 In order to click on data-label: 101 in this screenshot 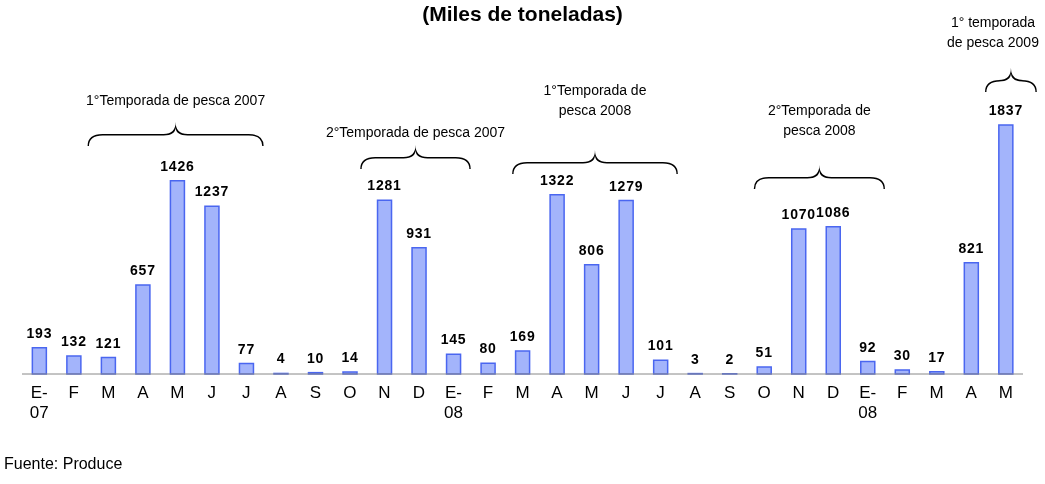, I will do `click(660, 345)`.